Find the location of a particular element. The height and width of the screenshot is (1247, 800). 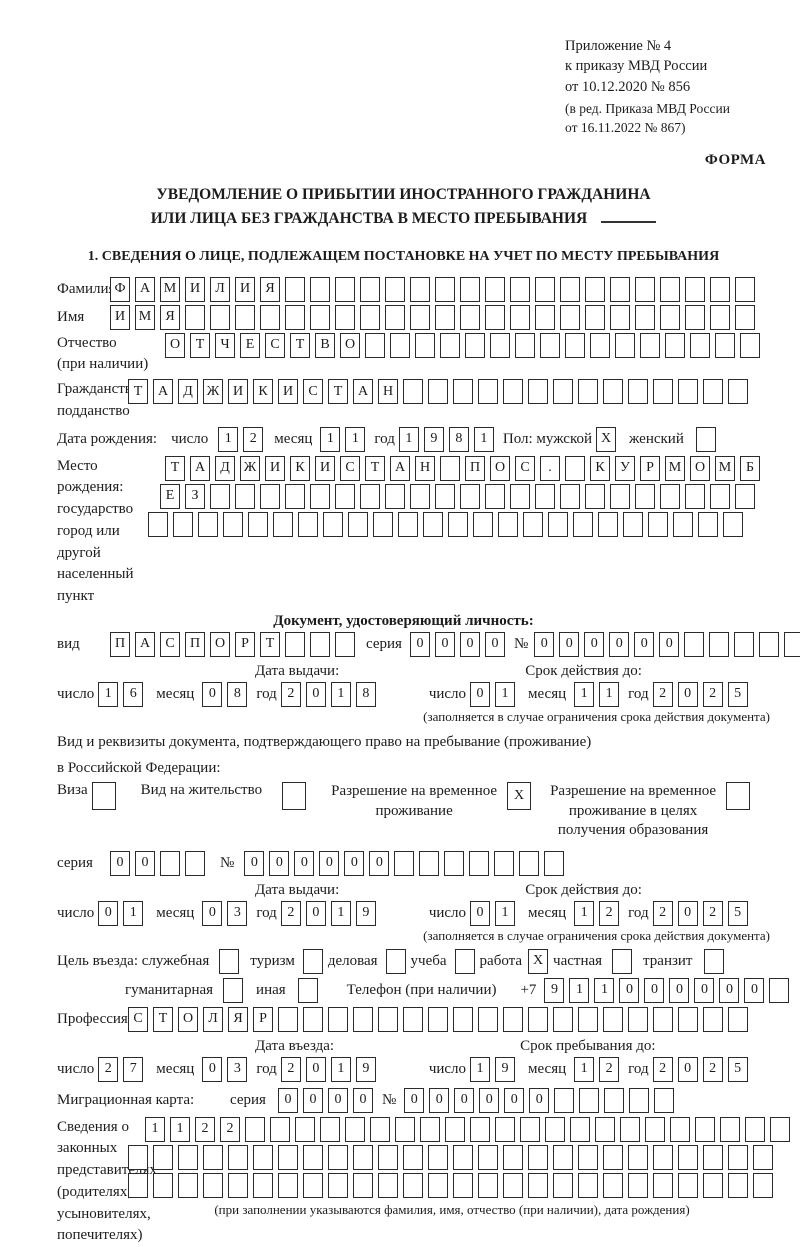

purpose-other-checkbox-box is located at coordinates (307, 990).